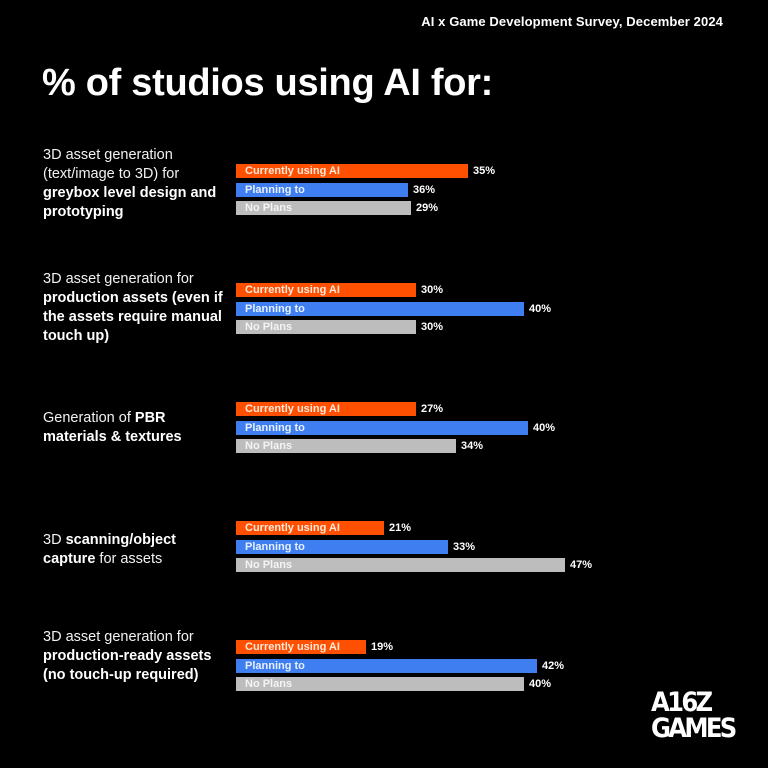 This screenshot has width=768, height=768. What do you see at coordinates (130, 202) in the screenshot?
I see `category-label-bold: greybox level design and prototyping` at bounding box center [130, 202].